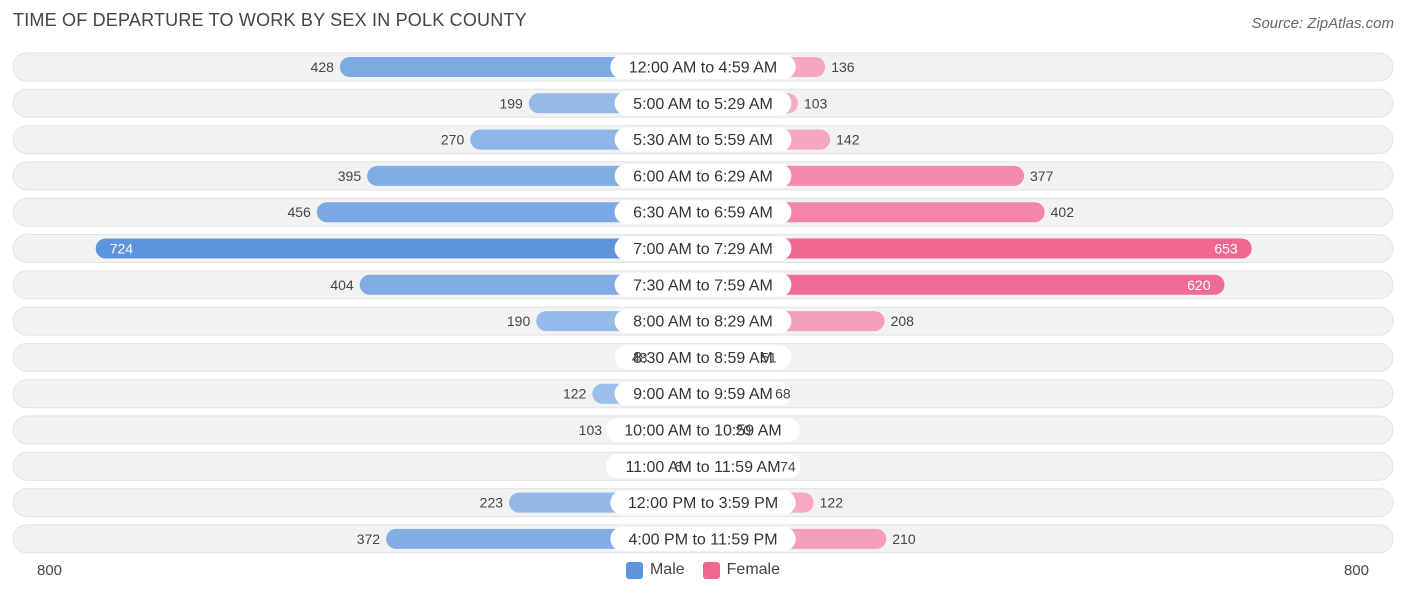  I want to click on category-label: 8:30 AM to 8:59 AM, so click(703, 358).